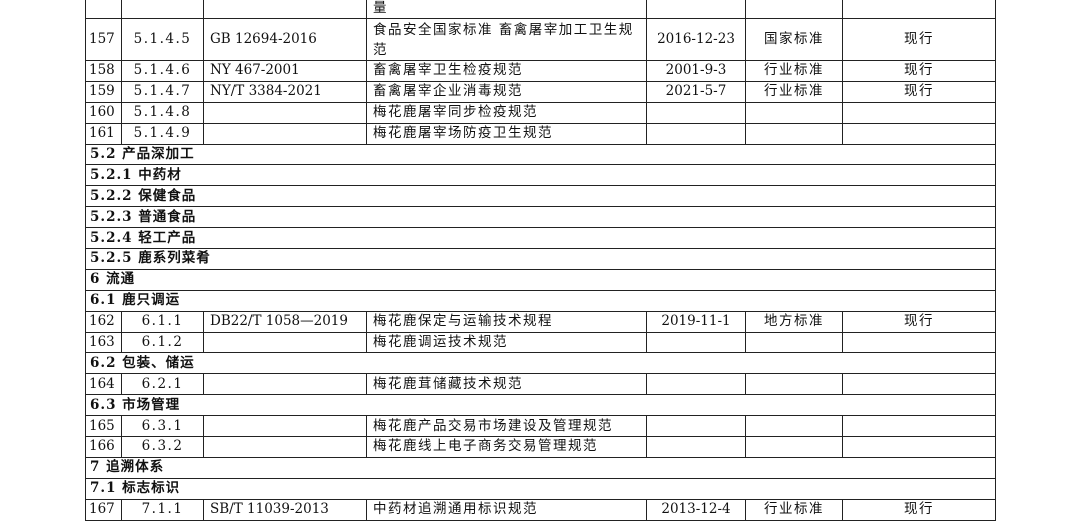 This screenshot has height=523, width=1080. What do you see at coordinates (103, 9) in the screenshot?
I see `row-number` at bounding box center [103, 9].